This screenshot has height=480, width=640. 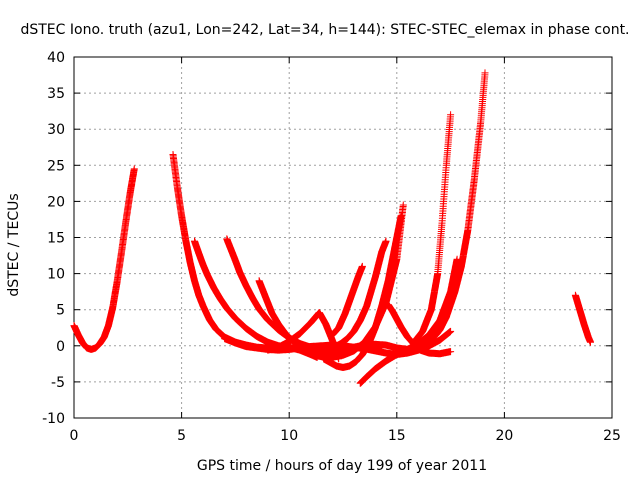 What do you see at coordinates (289, 436) in the screenshot?
I see `x-tick-label: 10` at bounding box center [289, 436].